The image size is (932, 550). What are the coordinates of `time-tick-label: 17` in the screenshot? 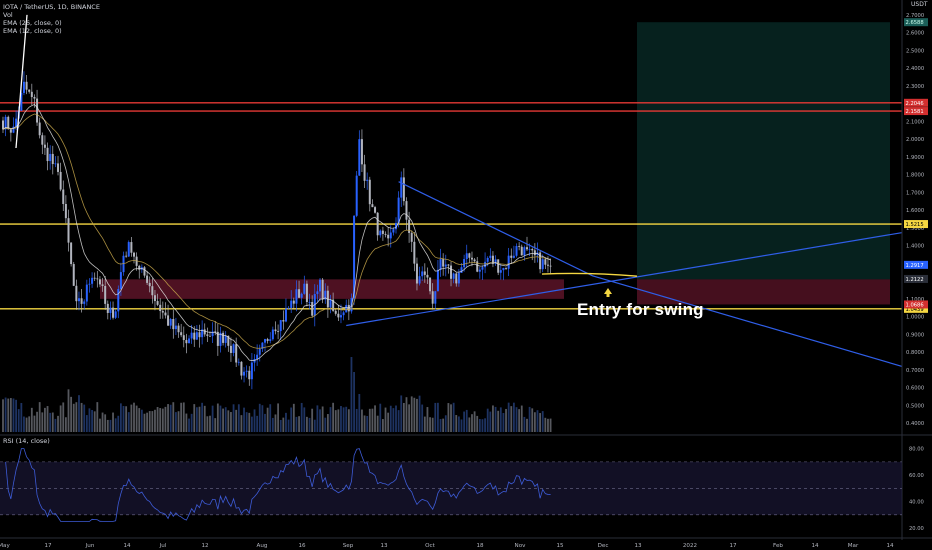 It's located at (733, 546).